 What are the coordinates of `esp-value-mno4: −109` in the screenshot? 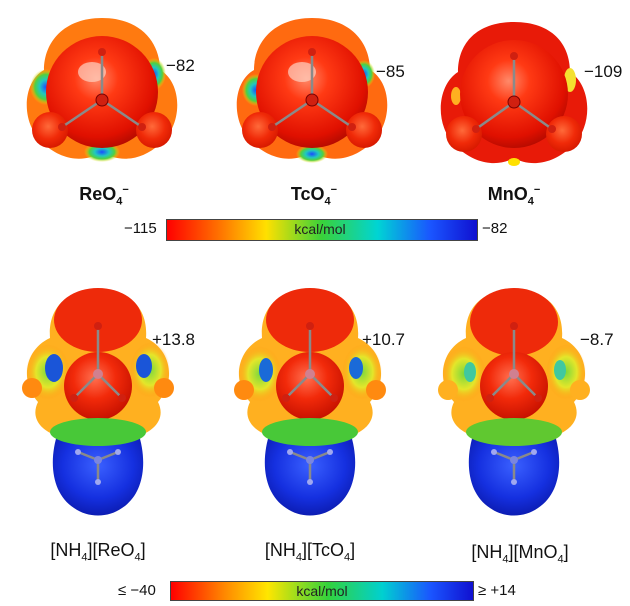 It's located at (603, 71).